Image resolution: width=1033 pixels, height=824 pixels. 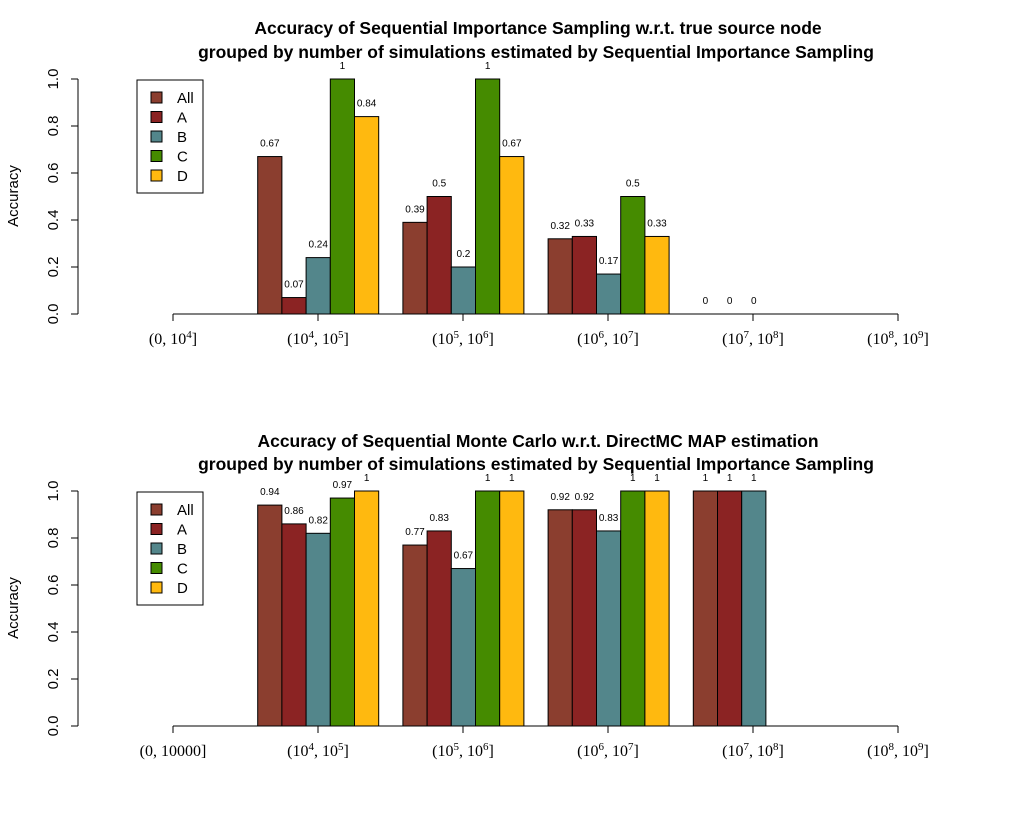 What do you see at coordinates (318, 245) in the screenshot?
I see `data-label: 0.24` at bounding box center [318, 245].